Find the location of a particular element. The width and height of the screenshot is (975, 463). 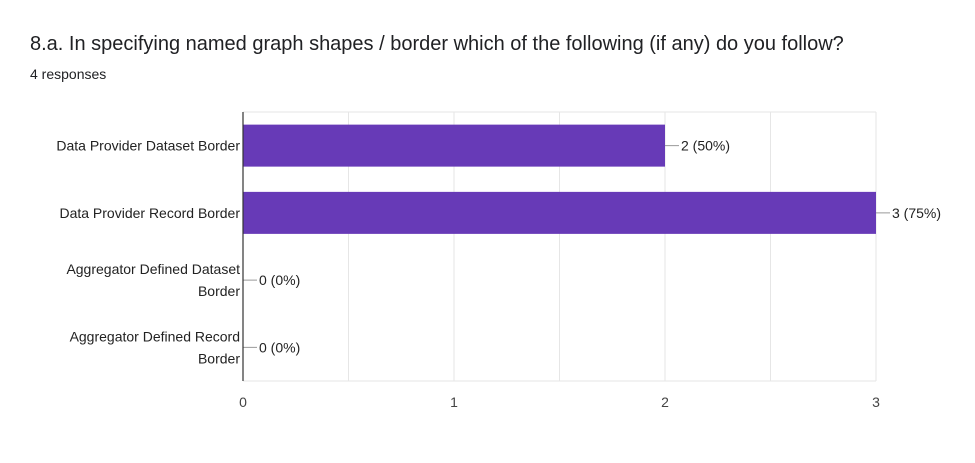

x-tick-label: 1 is located at coordinates (454, 402).